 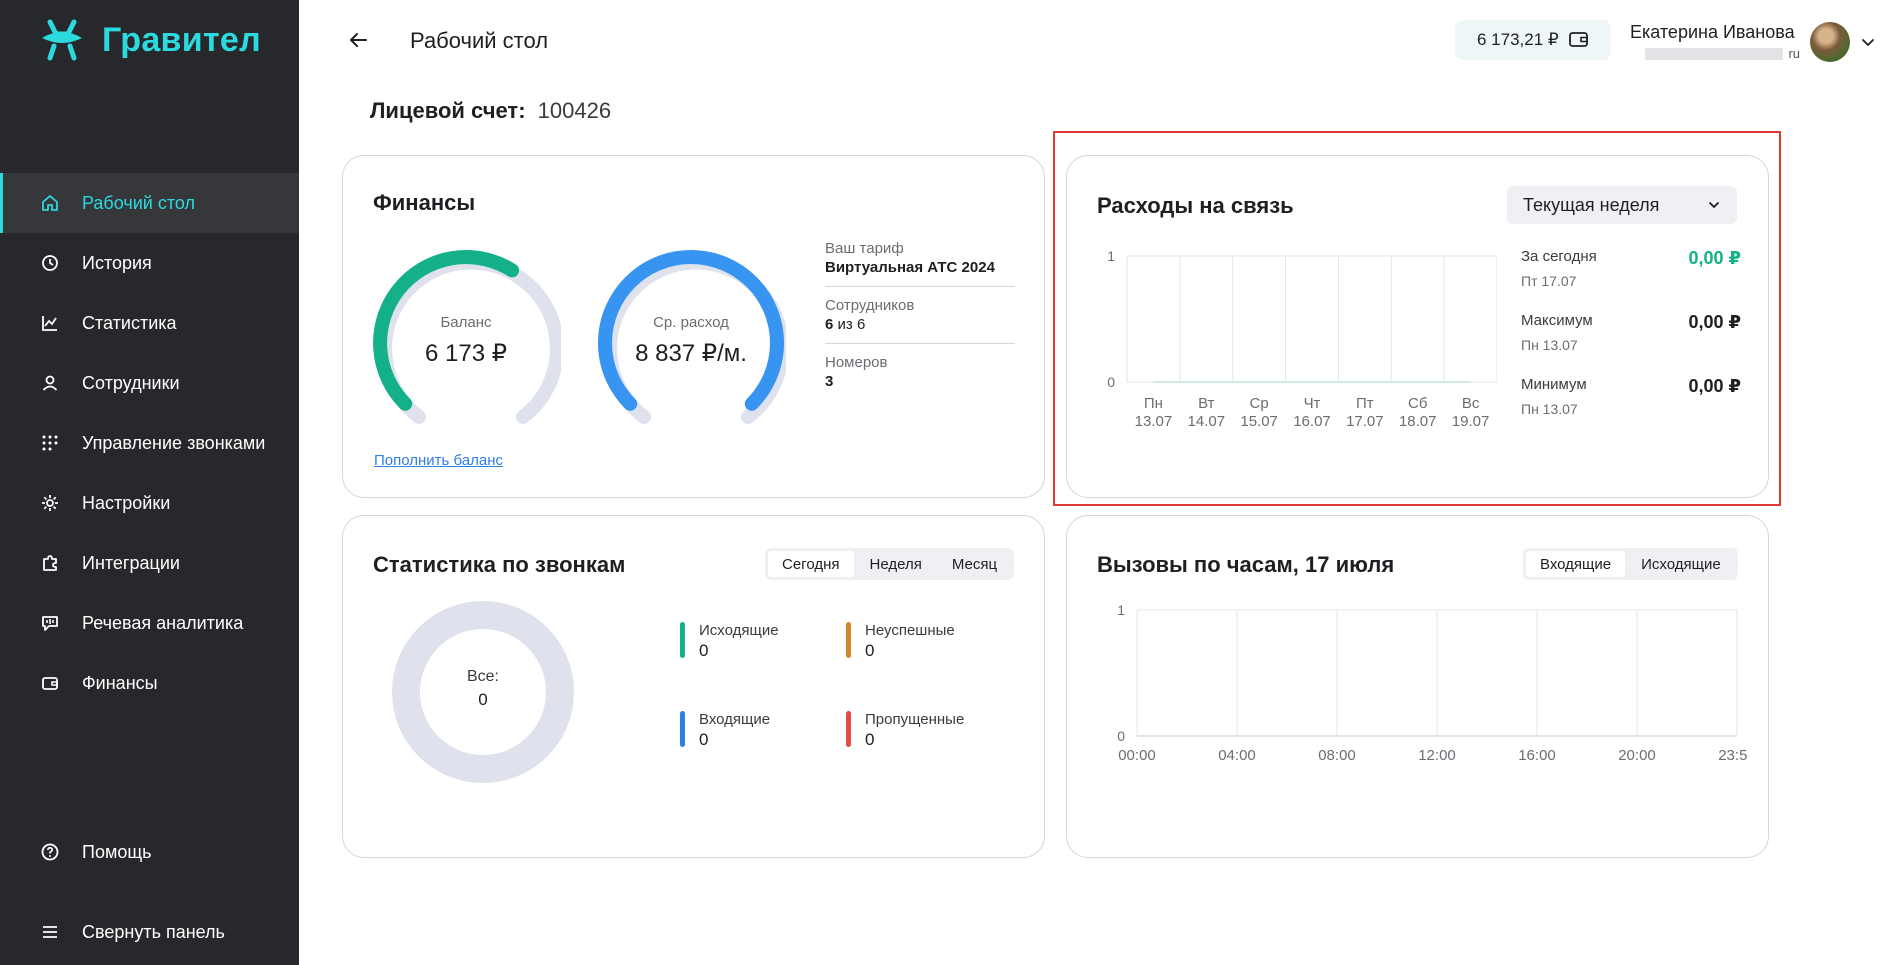 What do you see at coordinates (735, 719) in the screenshot?
I see `incoming-label: Входящие` at bounding box center [735, 719].